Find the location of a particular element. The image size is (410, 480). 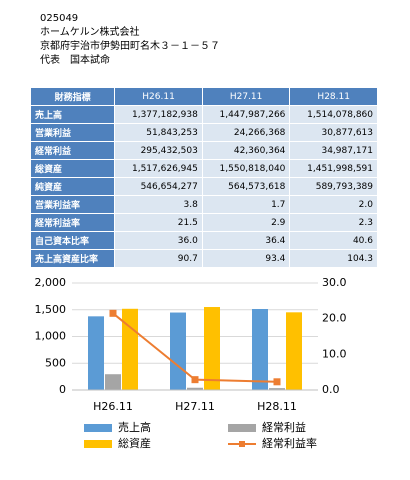

column-header: H26.11 is located at coordinates (158, 96).